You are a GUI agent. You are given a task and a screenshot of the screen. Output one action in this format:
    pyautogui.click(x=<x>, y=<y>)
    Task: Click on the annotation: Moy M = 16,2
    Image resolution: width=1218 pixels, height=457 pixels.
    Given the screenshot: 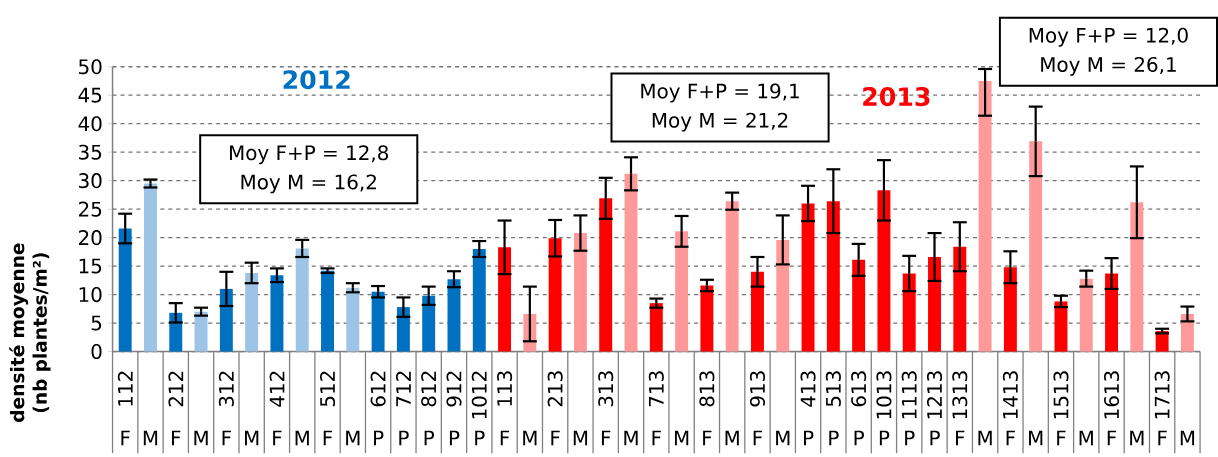 What is the action you would take?
    pyautogui.click(x=308, y=184)
    